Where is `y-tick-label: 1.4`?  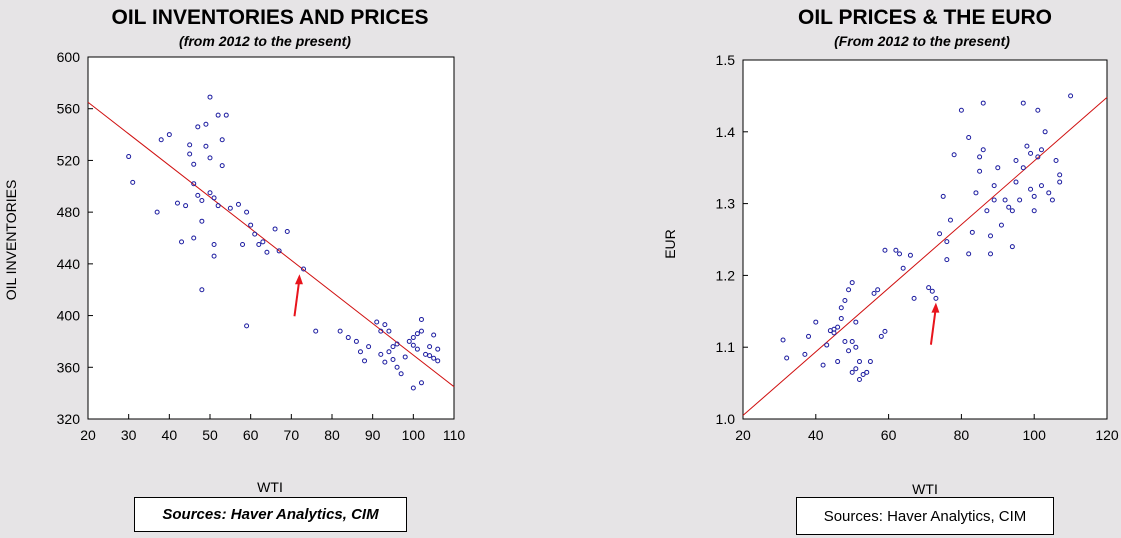 y-tick-label: 1.4 is located at coordinates (726, 132).